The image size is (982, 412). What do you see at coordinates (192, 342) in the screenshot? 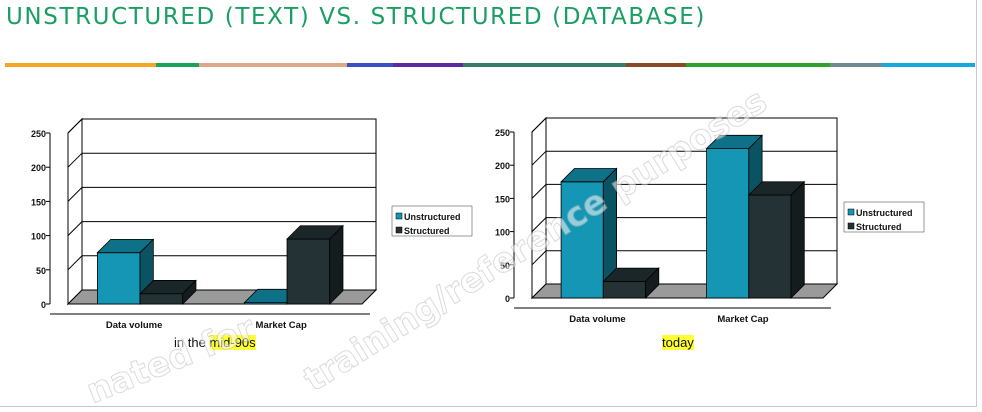
I see `caption-prefix: in the` at bounding box center [192, 342].